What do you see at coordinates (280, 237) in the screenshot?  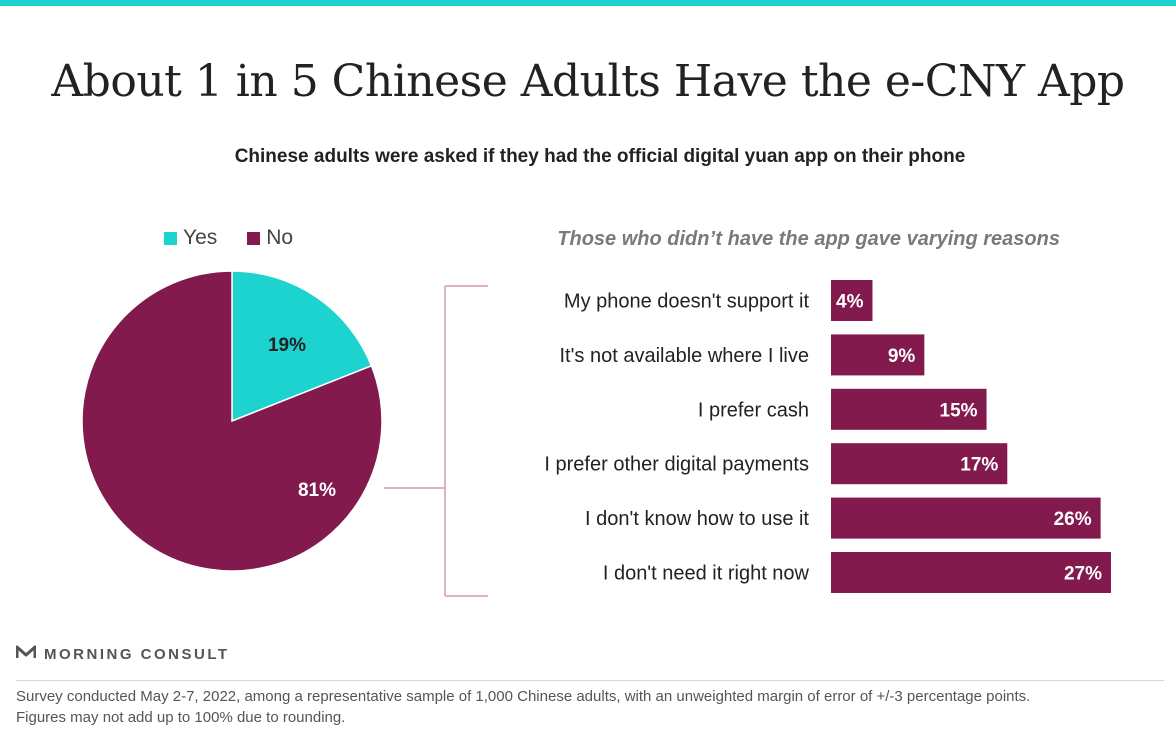 I see `legend-label-no: No` at bounding box center [280, 237].